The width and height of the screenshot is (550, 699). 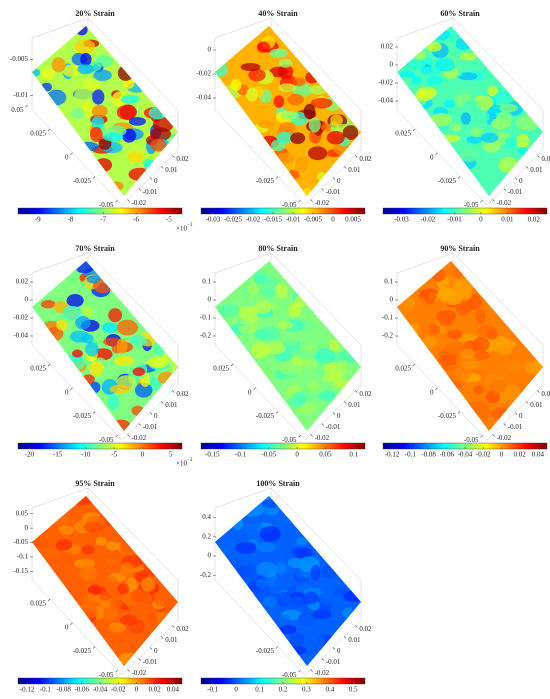 What do you see at coordinates (206, 517) in the screenshot?
I see `z-tick-label: 0.4` at bounding box center [206, 517].